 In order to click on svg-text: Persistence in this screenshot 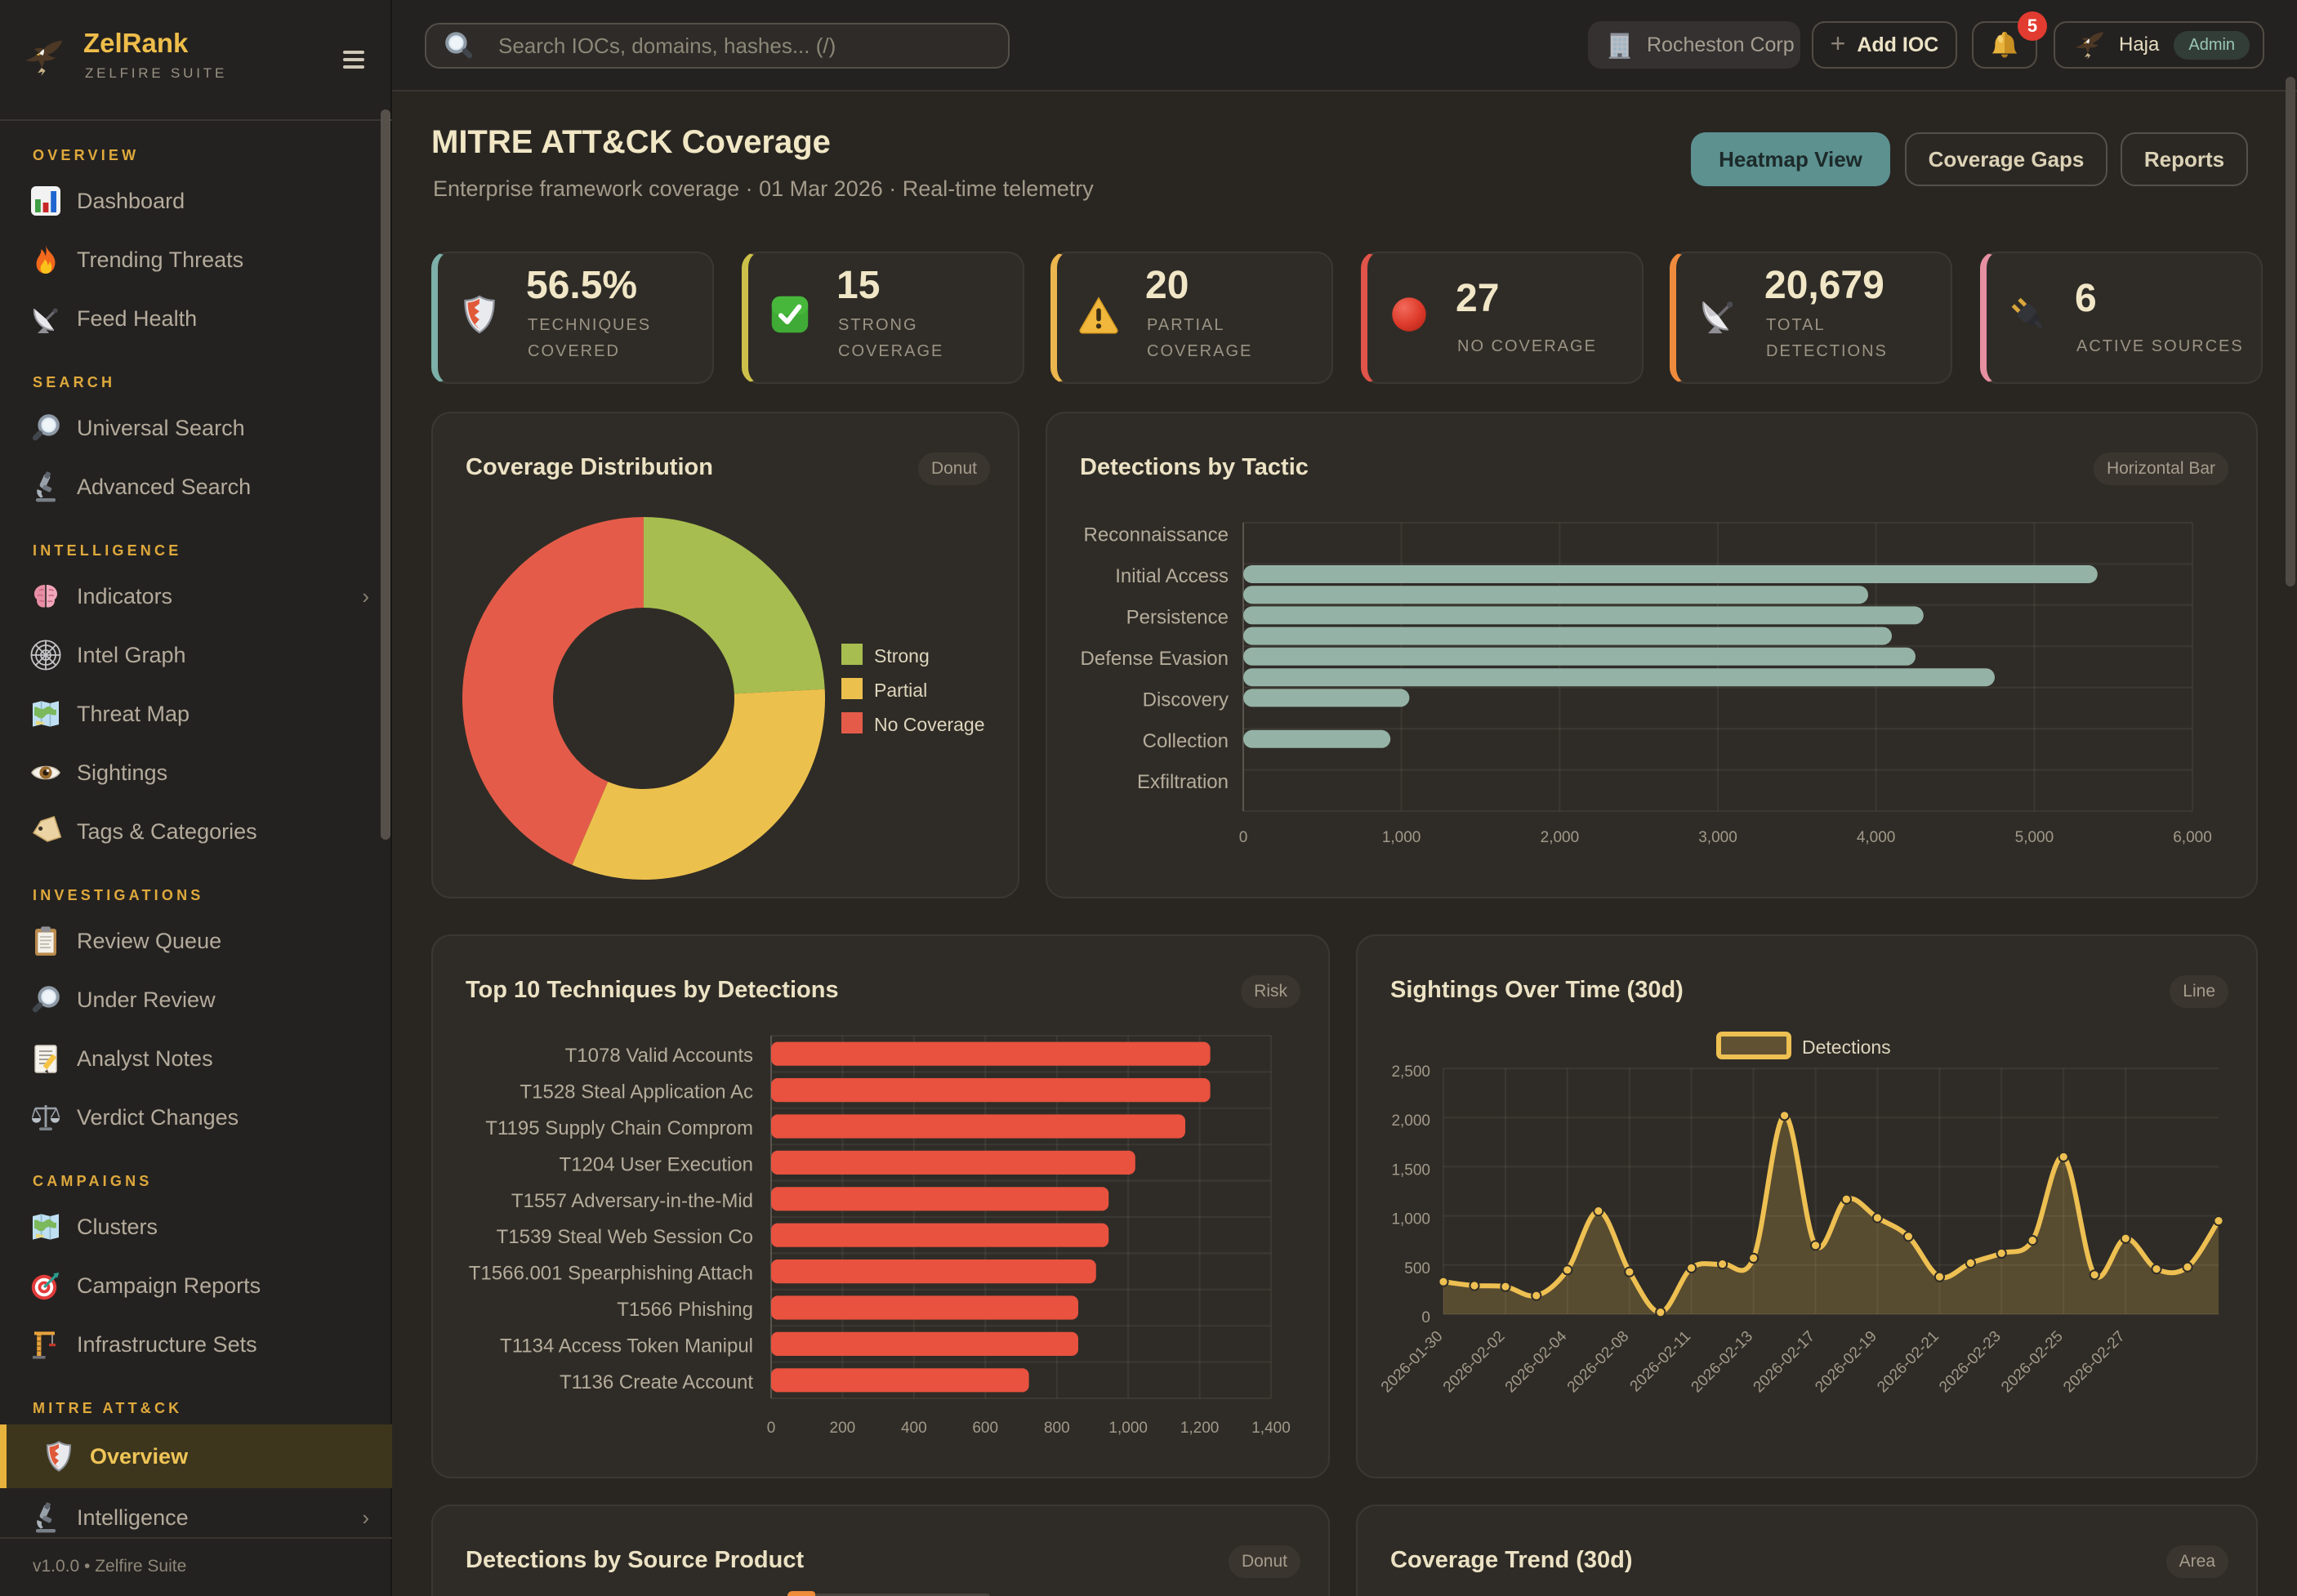, I will do `click(1177, 617)`.